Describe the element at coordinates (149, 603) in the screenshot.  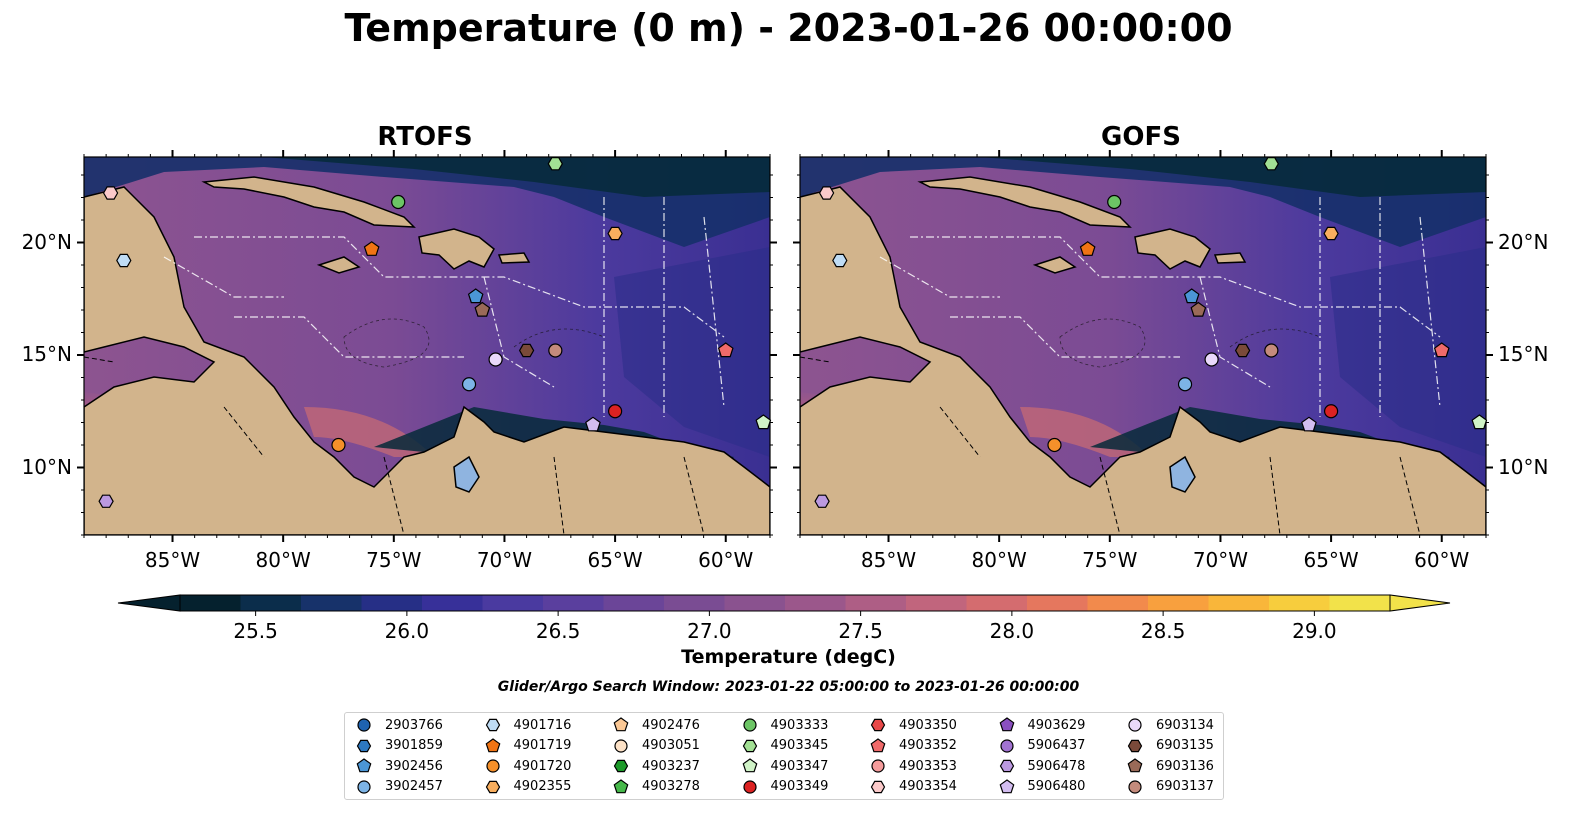
I see `colorbar-min-extend` at that location.